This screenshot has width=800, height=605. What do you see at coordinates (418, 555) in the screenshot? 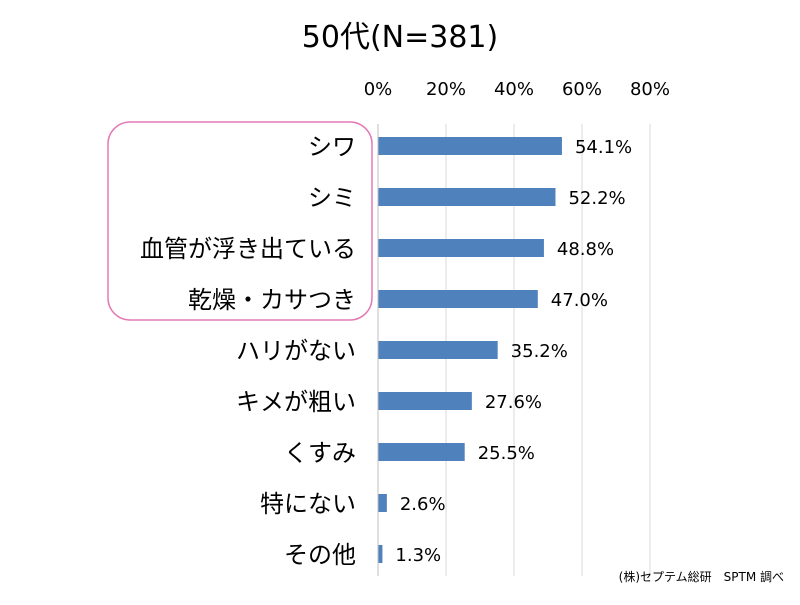
I see `data-label: 1.3%` at bounding box center [418, 555].